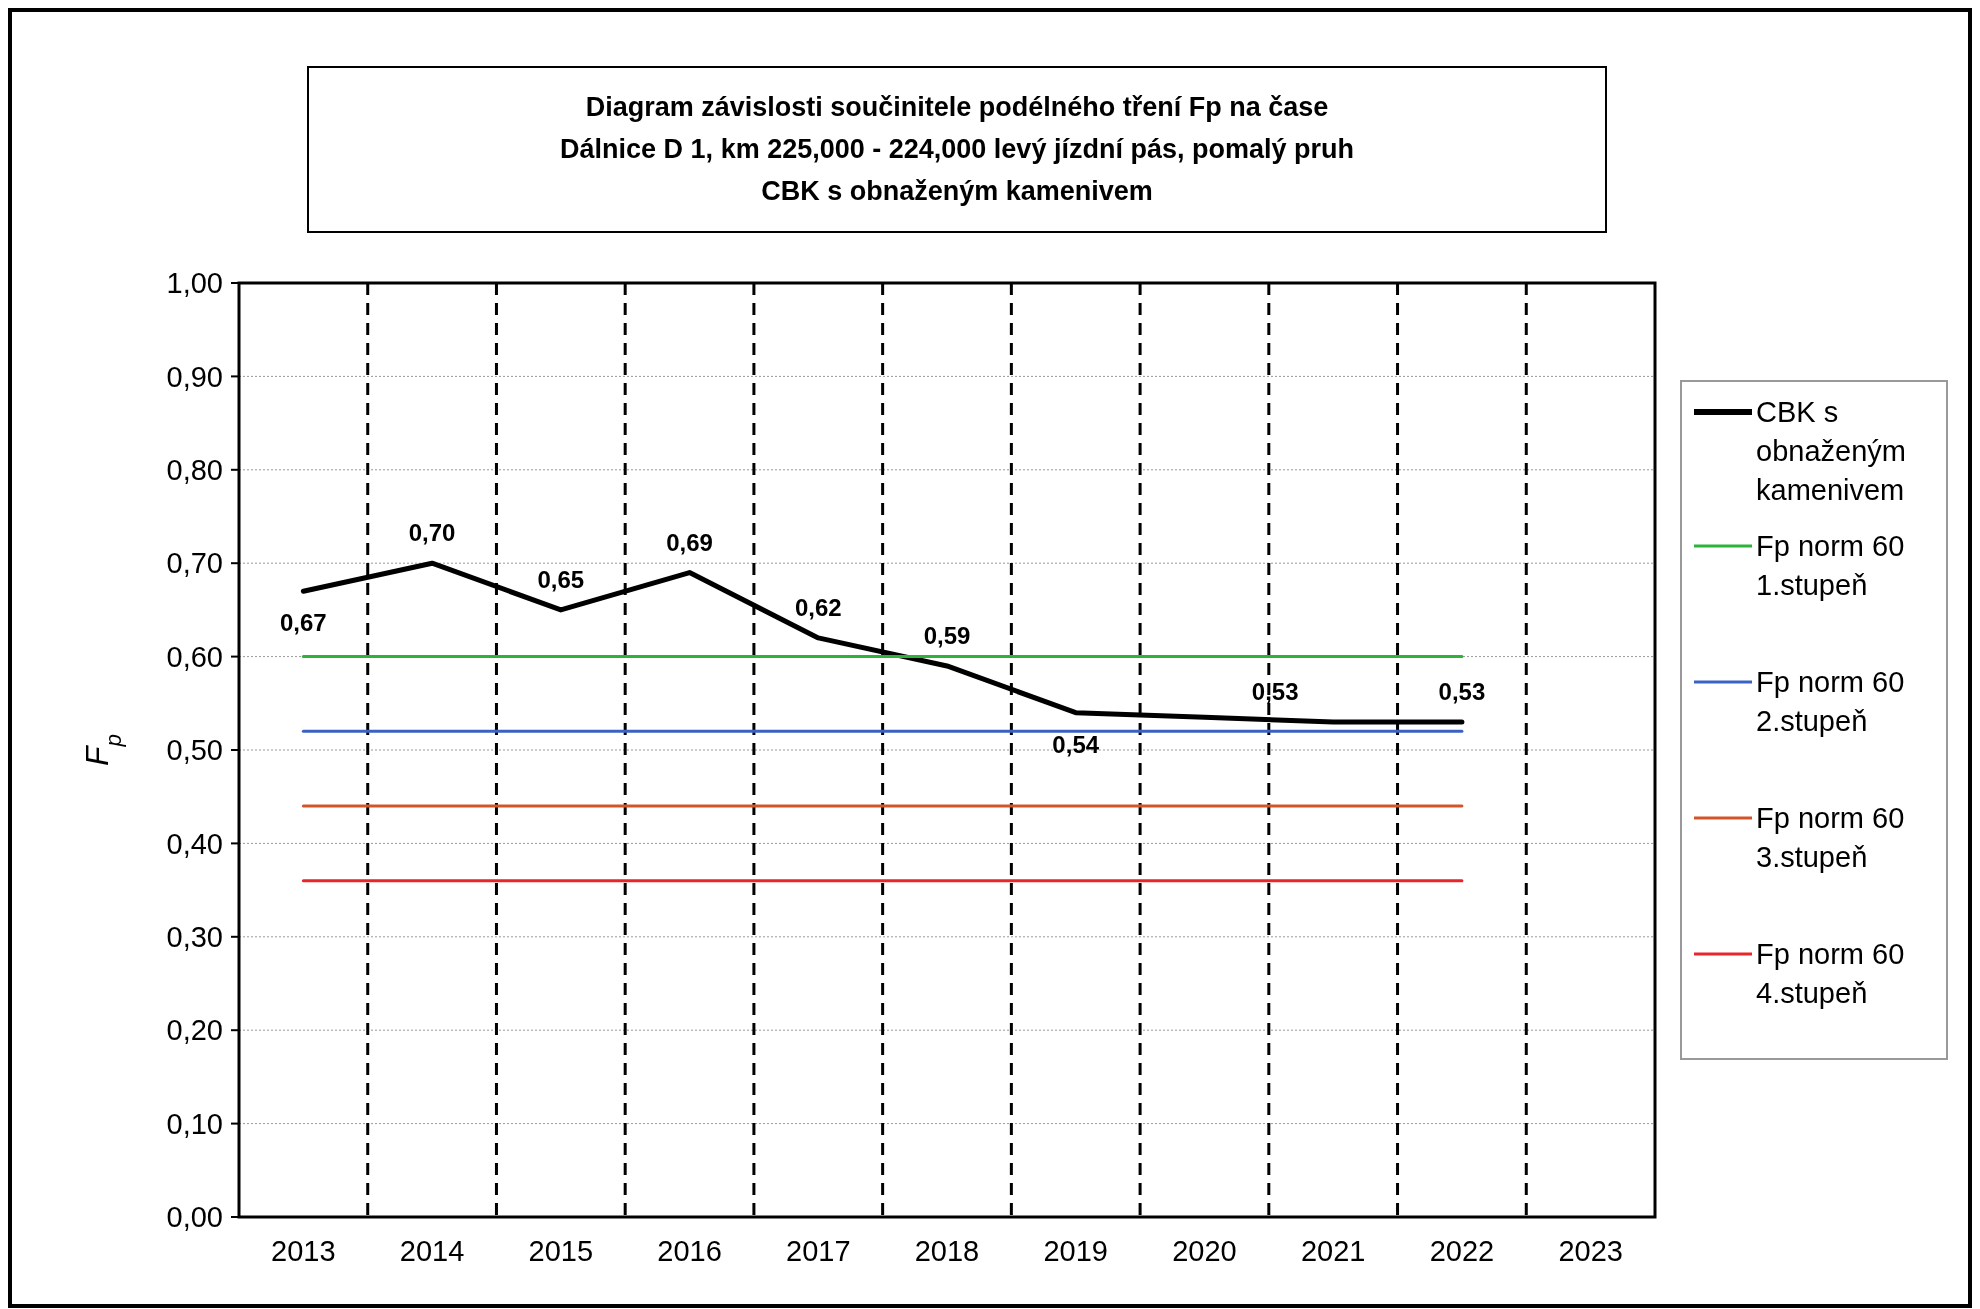 This screenshot has width=1980, height=1309. I want to click on x-tick-label: 2020, so click(1204, 1251).